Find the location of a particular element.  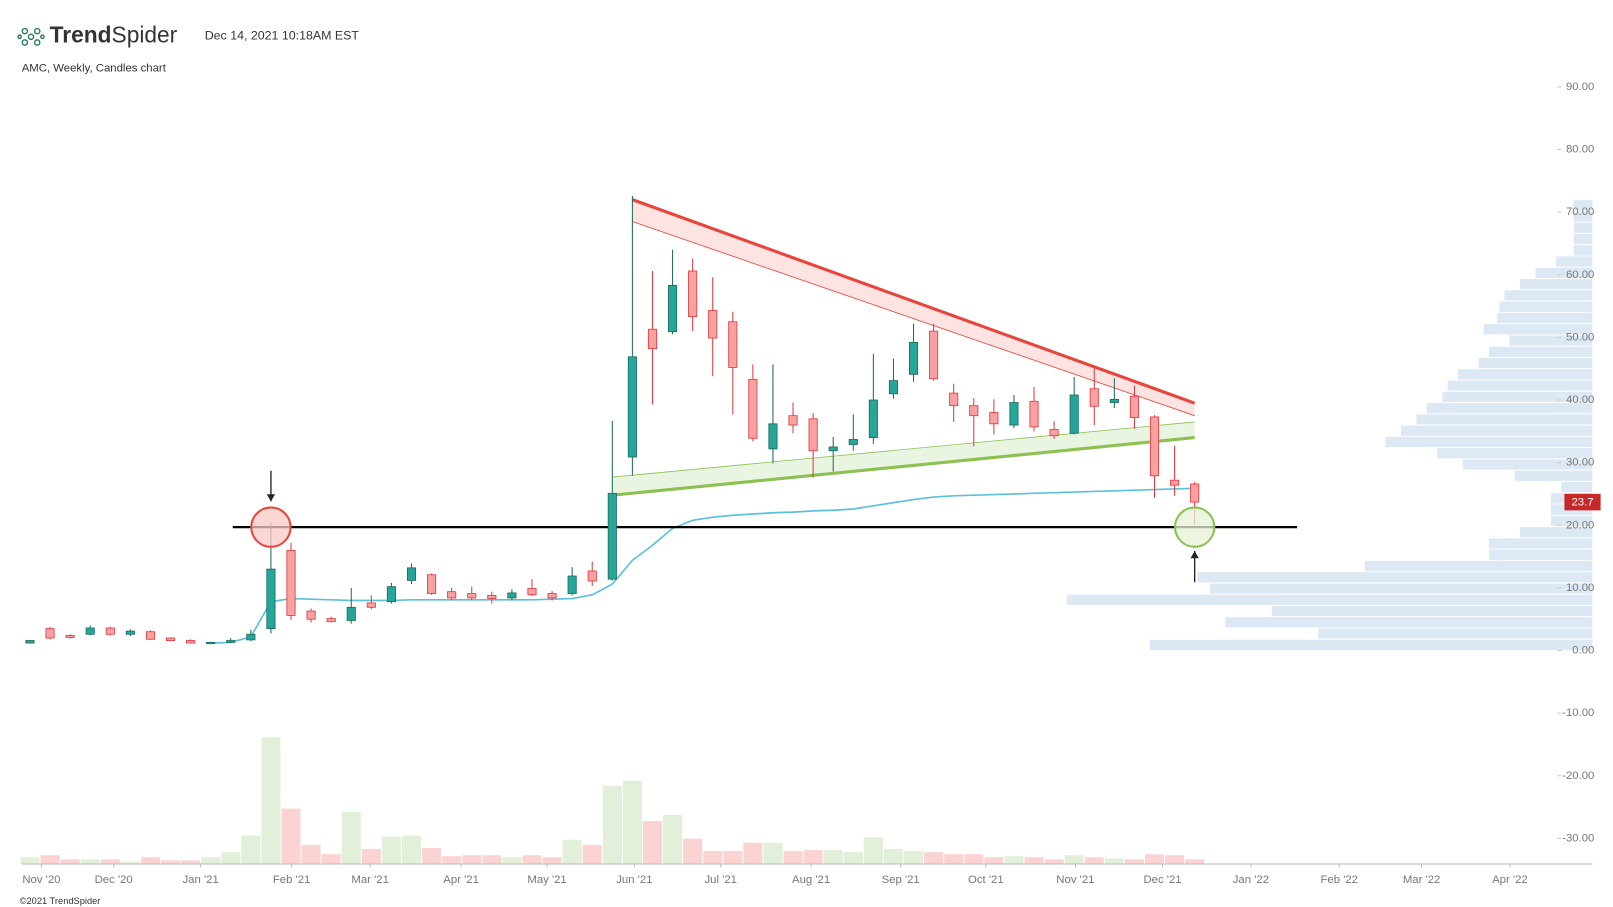

y-tick-label: 70.00 is located at coordinates (1580, 212).